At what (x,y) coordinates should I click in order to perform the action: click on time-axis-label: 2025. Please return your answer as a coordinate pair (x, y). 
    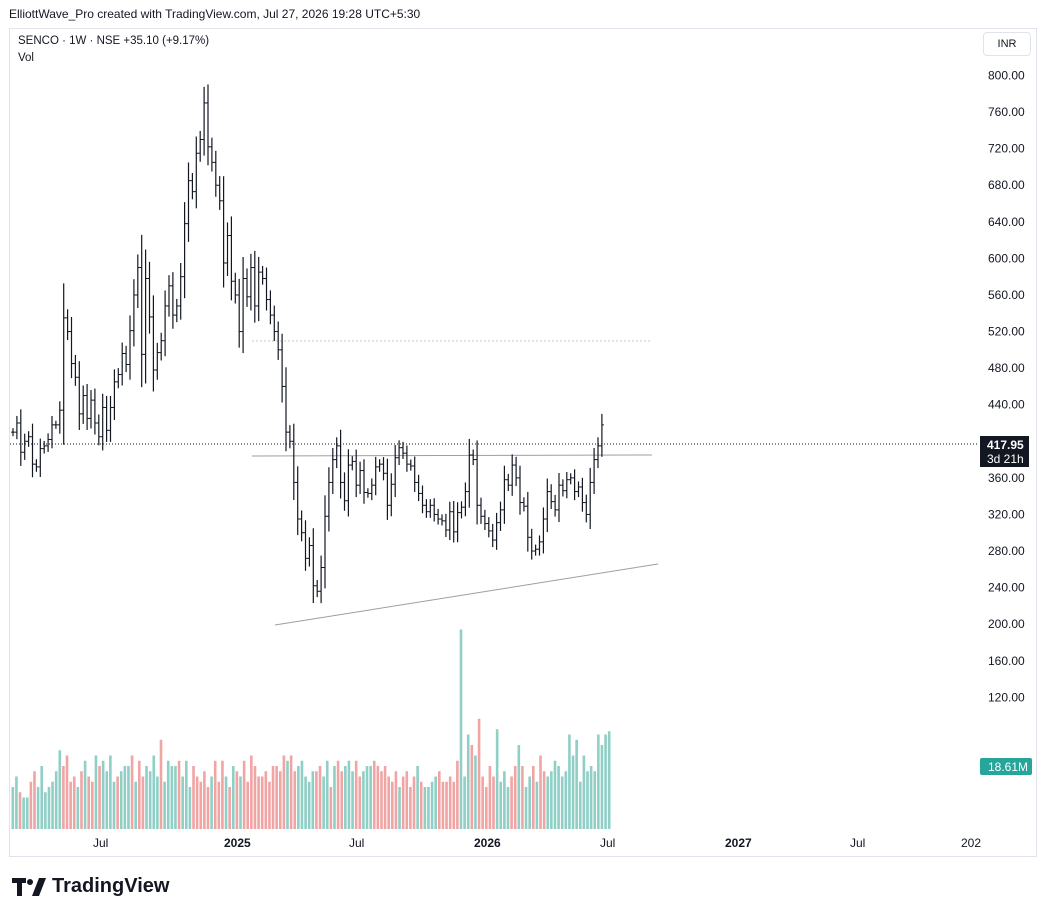
    Looking at the image, I should click on (237, 843).